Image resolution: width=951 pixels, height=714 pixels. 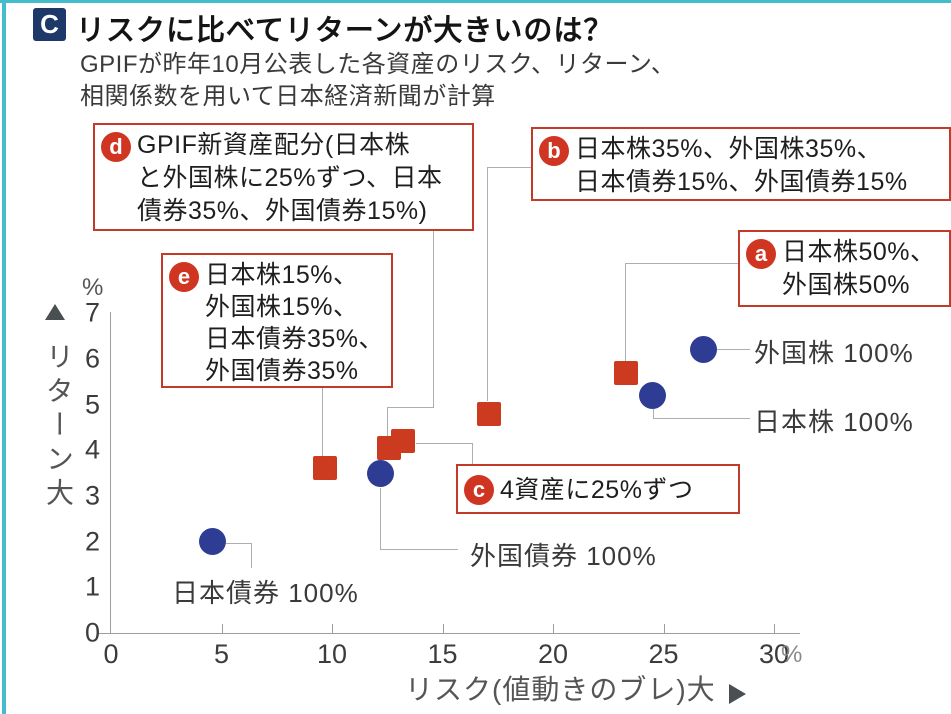 What do you see at coordinates (345, 31) in the screenshot?
I see `page-title: リスクに比べてリターンが大きいのは？` at bounding box center [345, 31].